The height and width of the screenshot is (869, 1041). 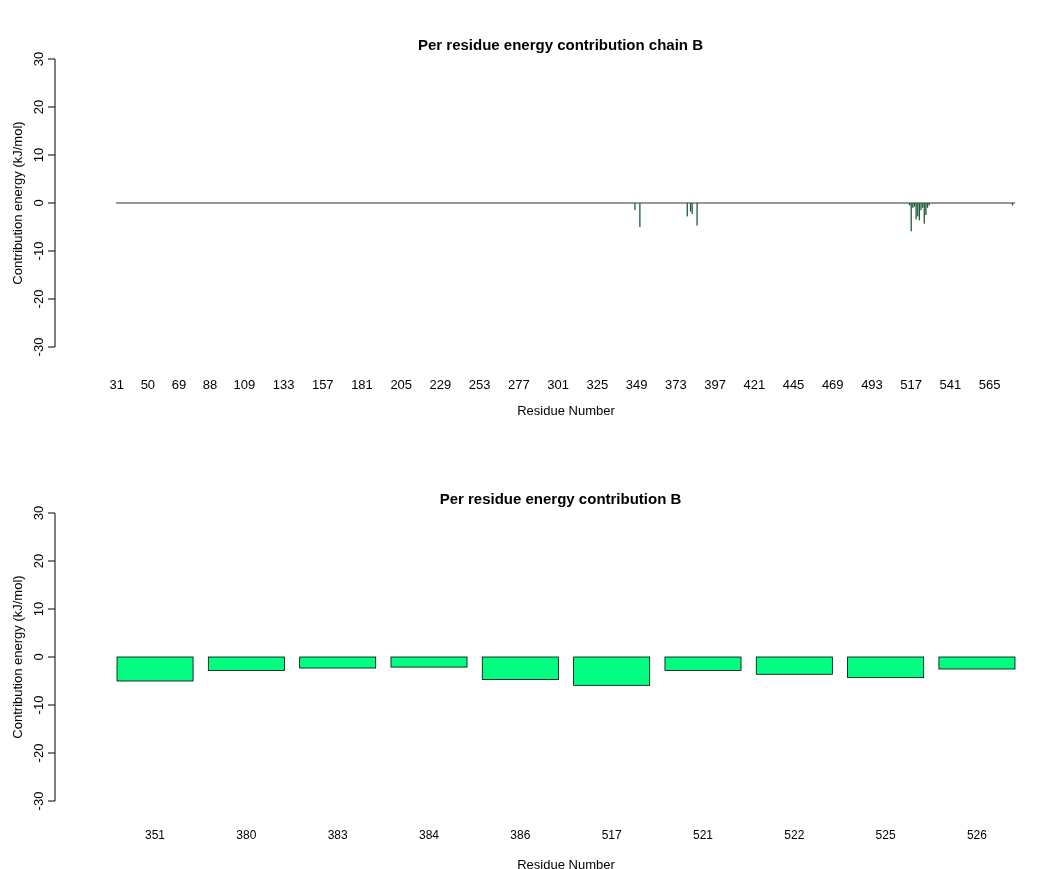 What do you see at coordinates (479, 384) in the screenshot?
I see `x-tick-label: 253` at bounding box center [479, 384].